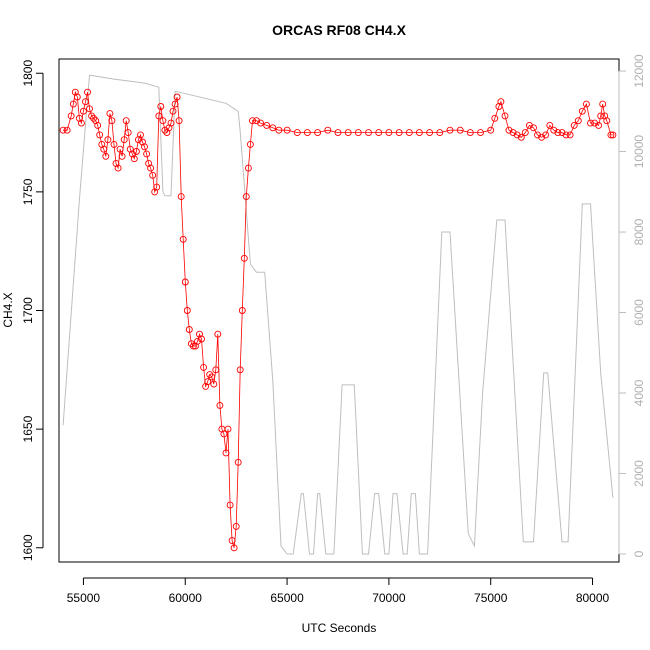  Describe the element at coordinates (338, 591) in the screenshot. I see `x-axis: 55000 60000 65000 70000 75000 80000` at that location.